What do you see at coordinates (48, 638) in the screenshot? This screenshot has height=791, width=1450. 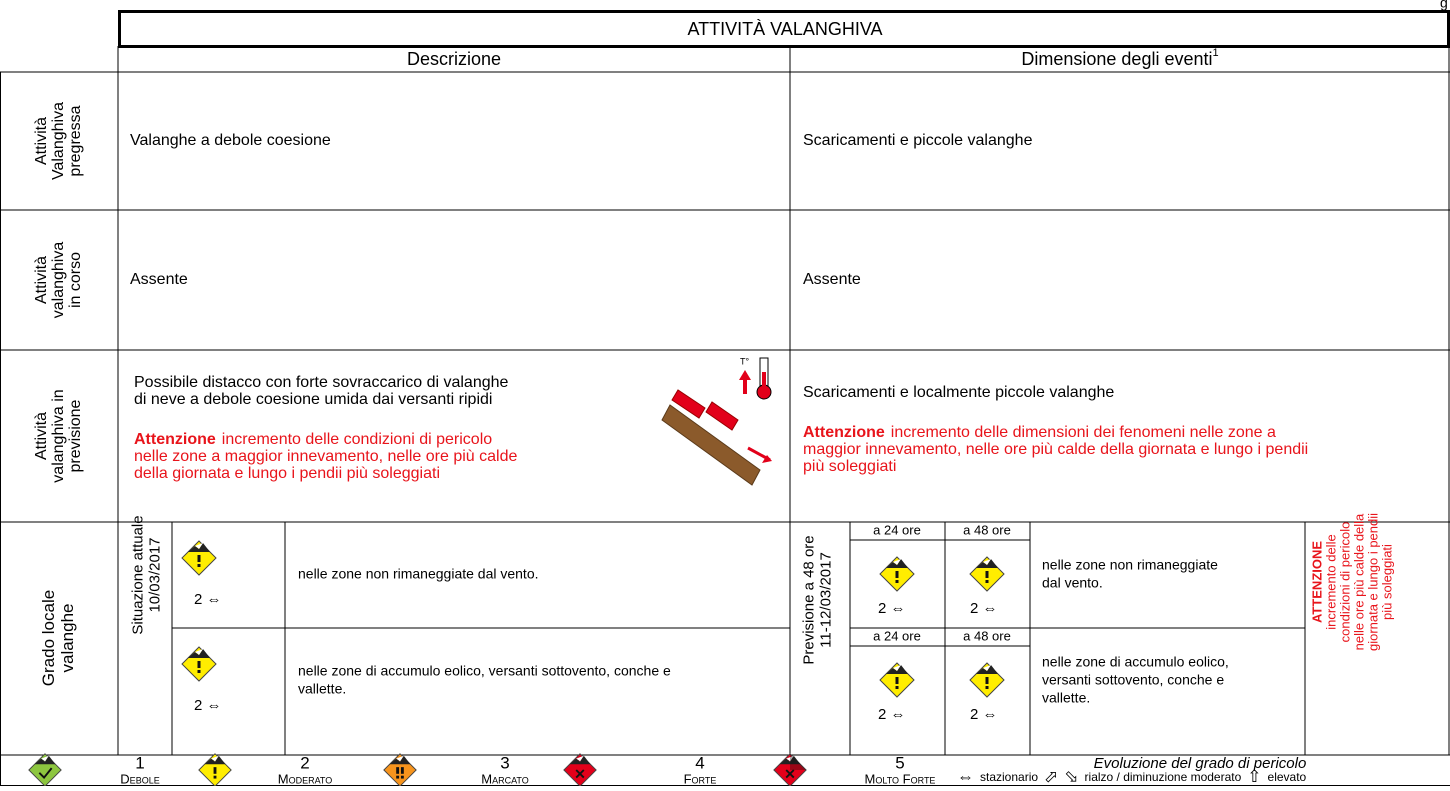 I see `row-label: Grado locale` at bounding box center [48, 638].